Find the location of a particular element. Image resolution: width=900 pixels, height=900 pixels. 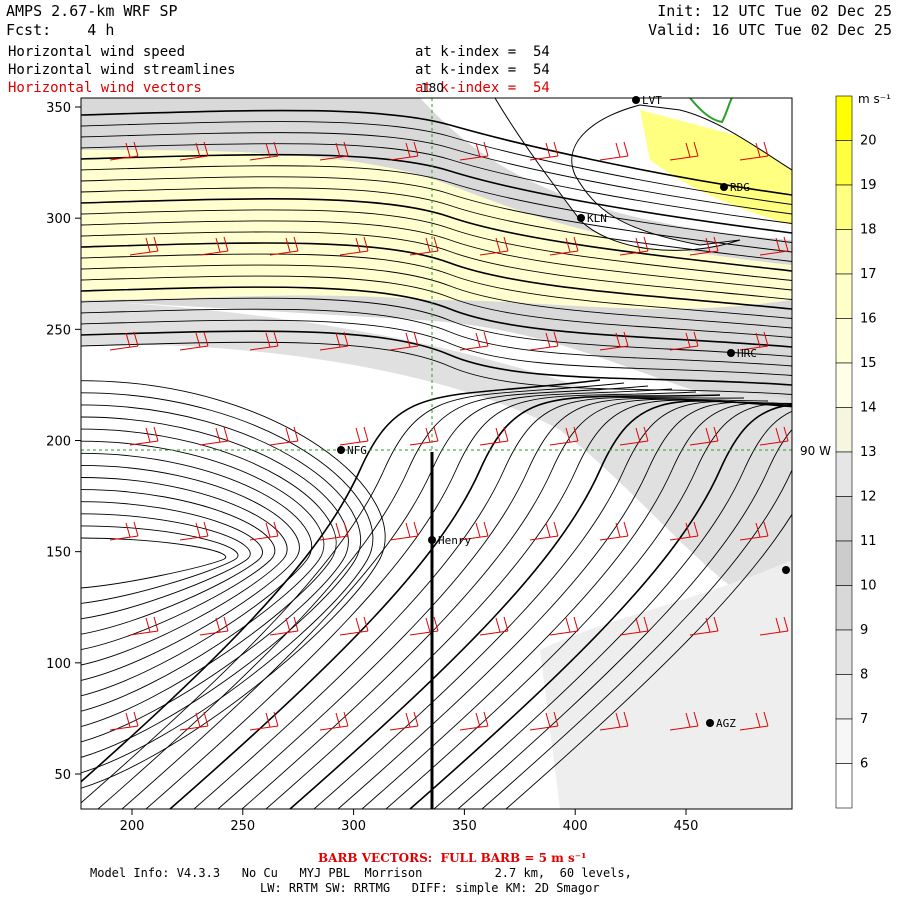

x-tick-label: 450 is located at coordinates (686, 826).